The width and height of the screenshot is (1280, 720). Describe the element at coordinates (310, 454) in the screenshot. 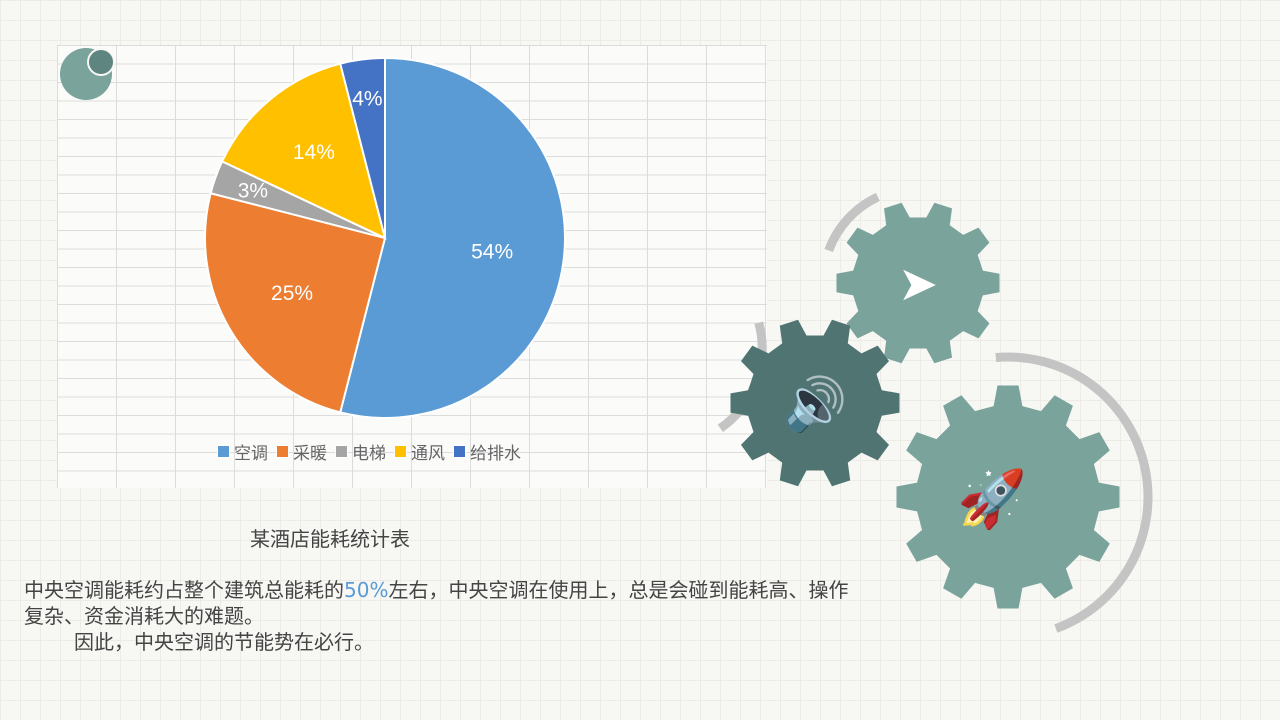

I see `legend-label: 采暖` at that location.